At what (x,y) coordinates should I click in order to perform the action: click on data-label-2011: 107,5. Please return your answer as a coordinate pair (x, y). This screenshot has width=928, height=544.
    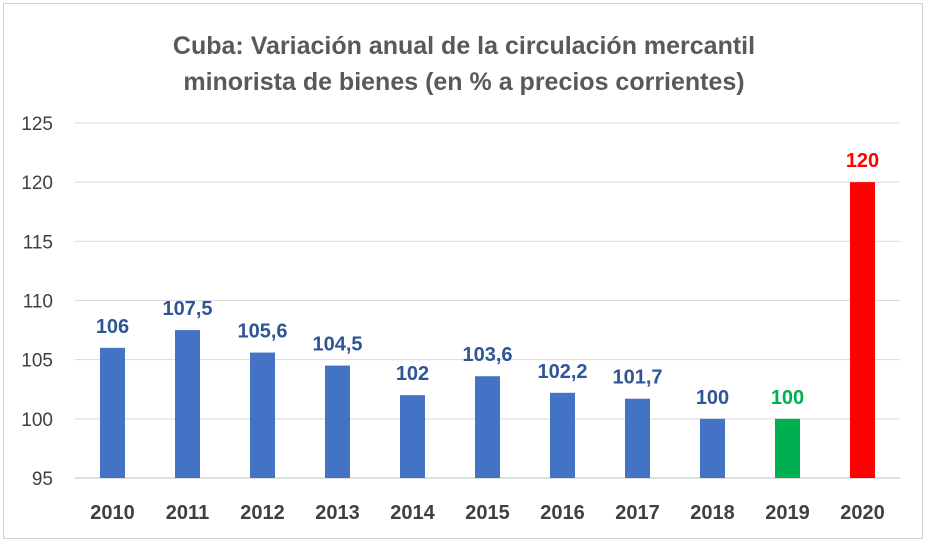
    Looking at the image, I should click on (187, 309).